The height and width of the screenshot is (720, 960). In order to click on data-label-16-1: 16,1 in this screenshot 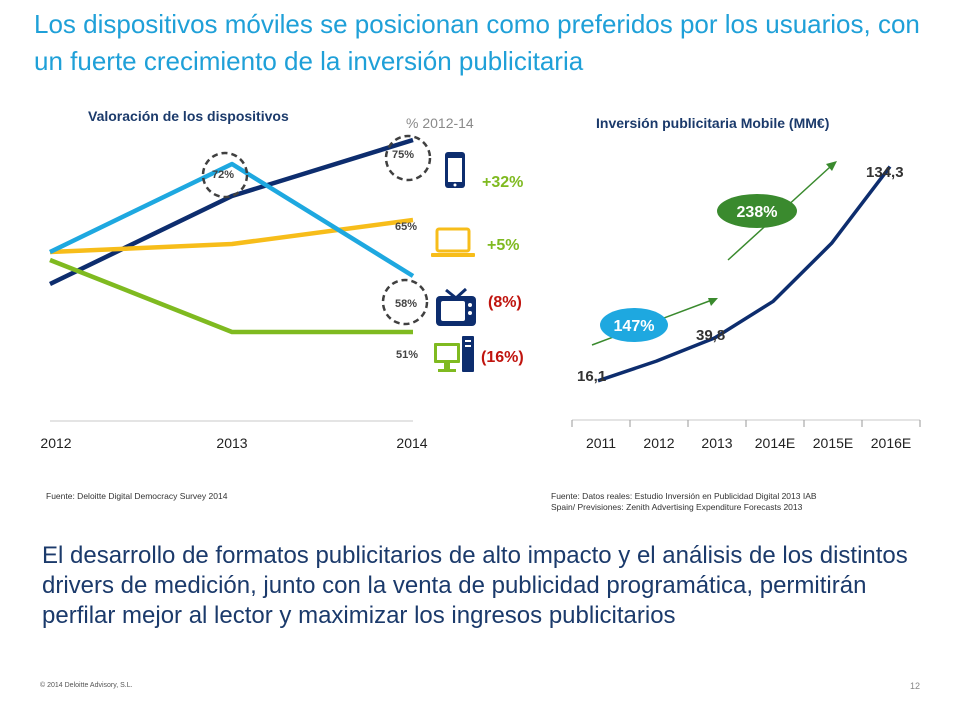, I will do `click(591, 376)`.